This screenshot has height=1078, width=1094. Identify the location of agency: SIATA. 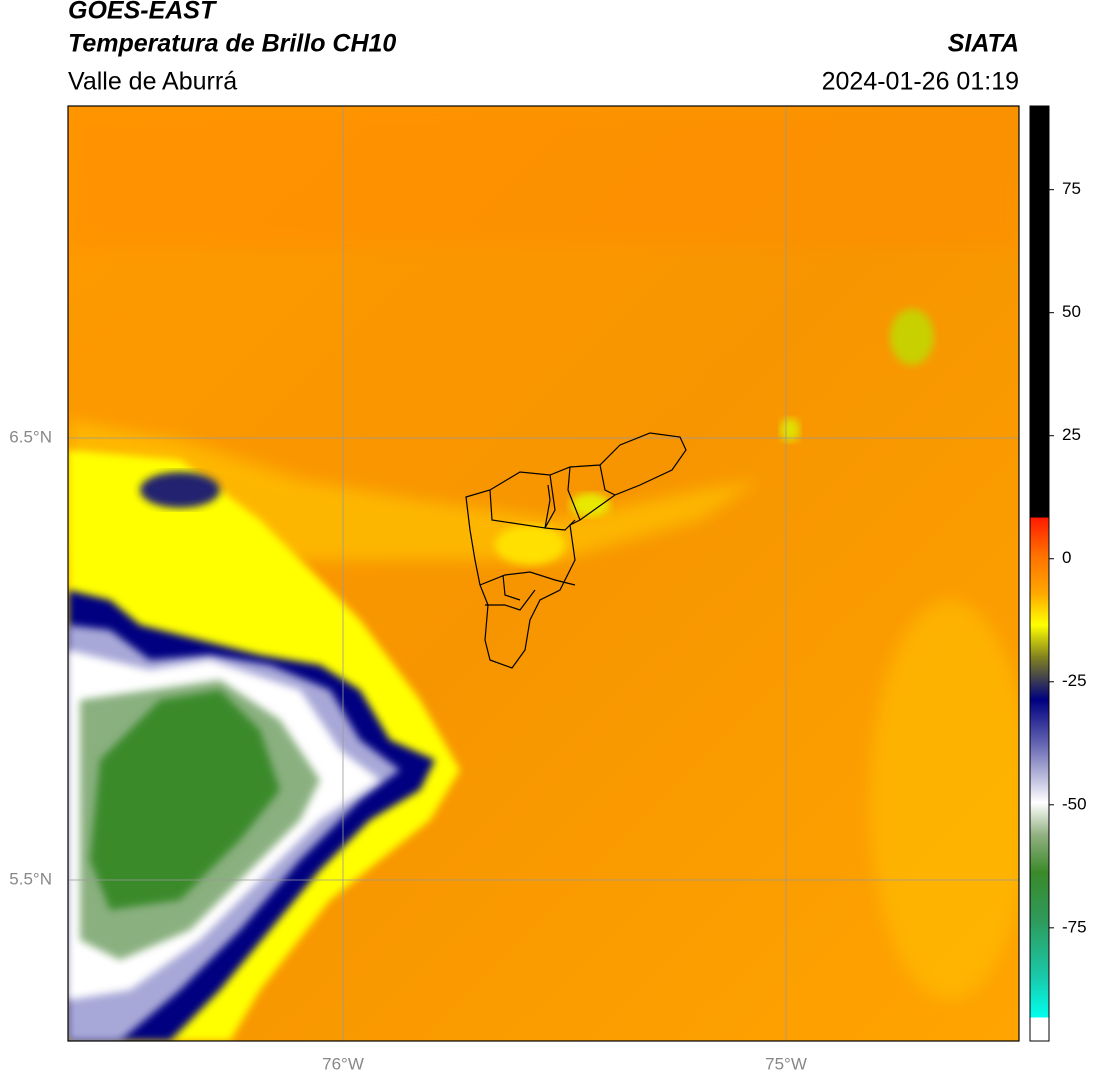
(983, 44).